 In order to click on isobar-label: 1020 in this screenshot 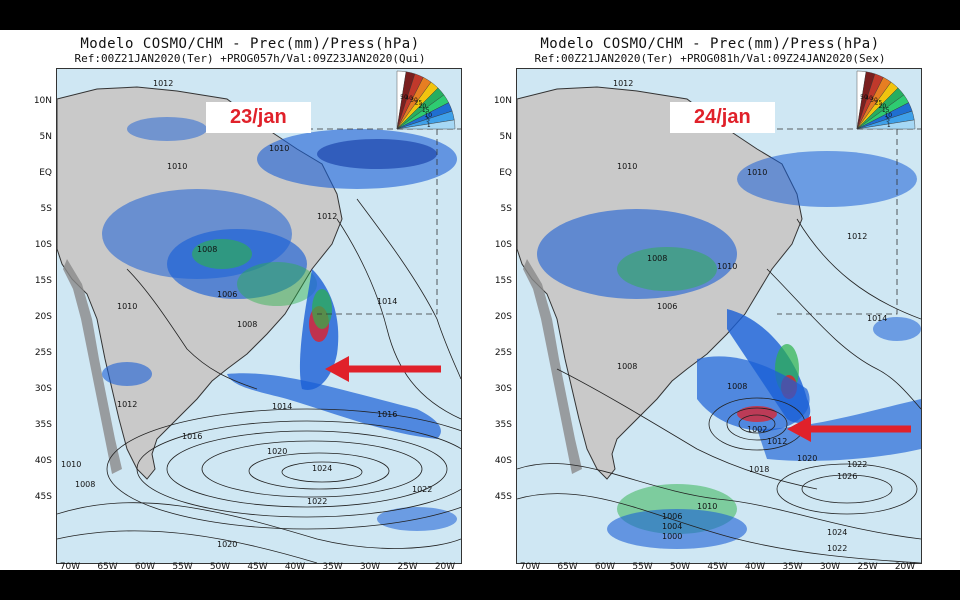, I will do `click(227, 544)`.